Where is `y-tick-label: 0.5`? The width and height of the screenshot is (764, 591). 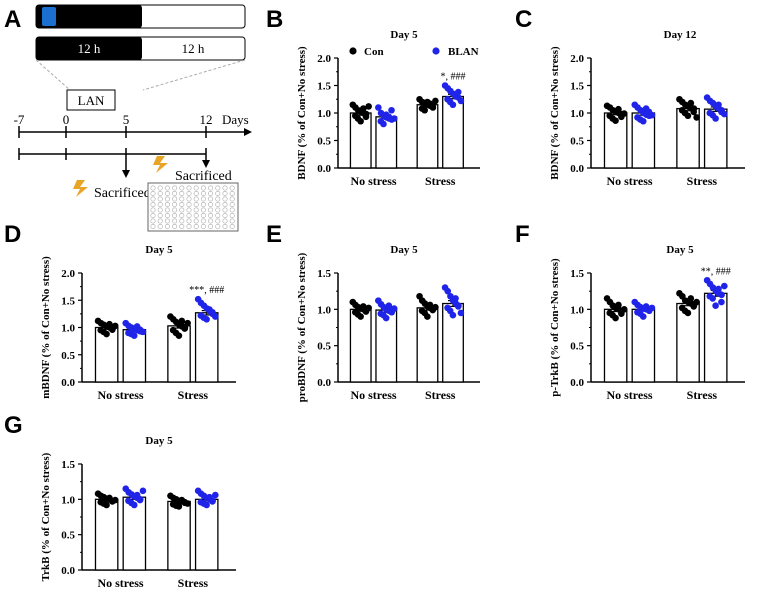
y-tick-label: 0.5 is located at coordinates (324, 347).